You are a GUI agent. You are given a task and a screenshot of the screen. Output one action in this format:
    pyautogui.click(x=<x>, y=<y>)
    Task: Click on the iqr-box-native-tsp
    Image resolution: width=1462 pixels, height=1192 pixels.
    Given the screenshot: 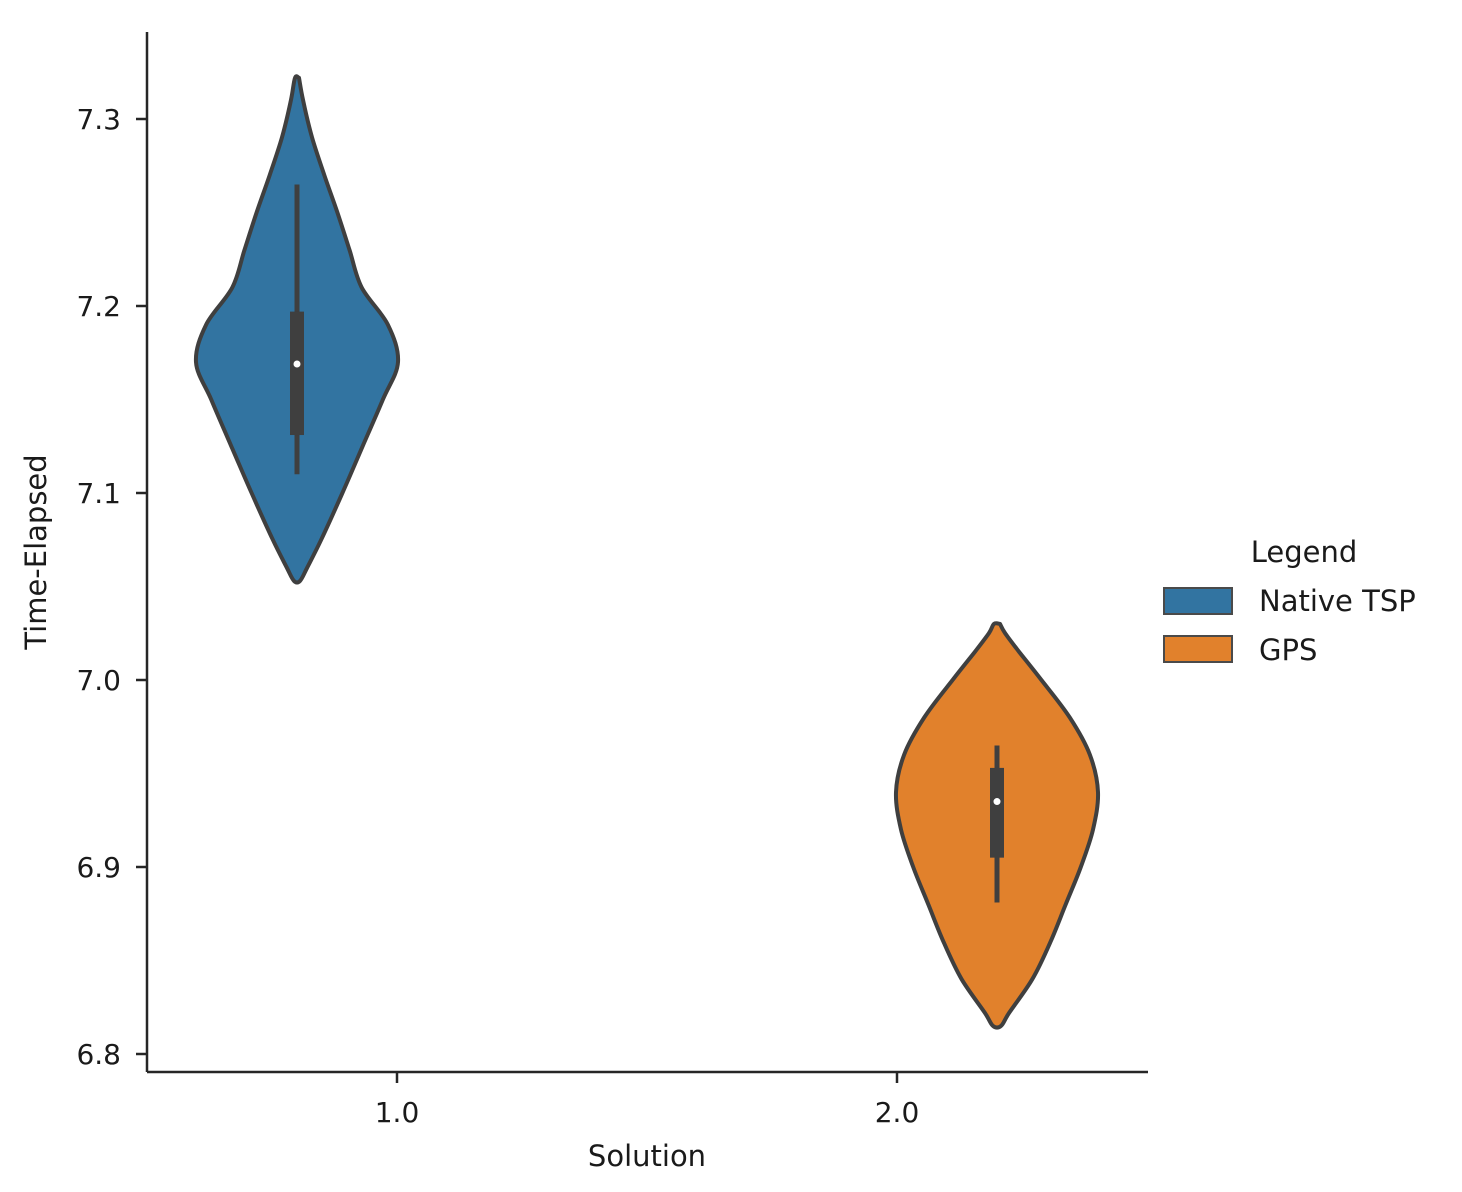 What is the action you would take?
    pyautogui.click(x=297, y=373)
    